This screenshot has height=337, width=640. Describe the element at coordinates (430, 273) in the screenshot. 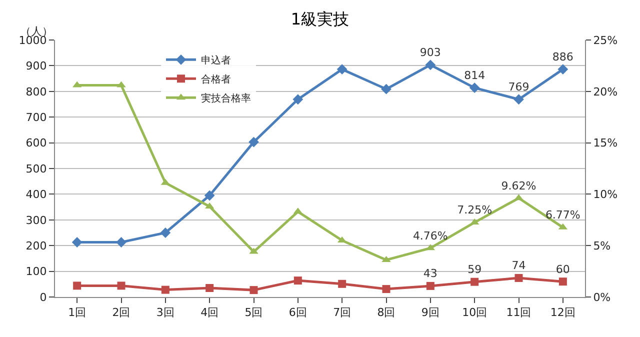

I see `data-label: 43` at that location.